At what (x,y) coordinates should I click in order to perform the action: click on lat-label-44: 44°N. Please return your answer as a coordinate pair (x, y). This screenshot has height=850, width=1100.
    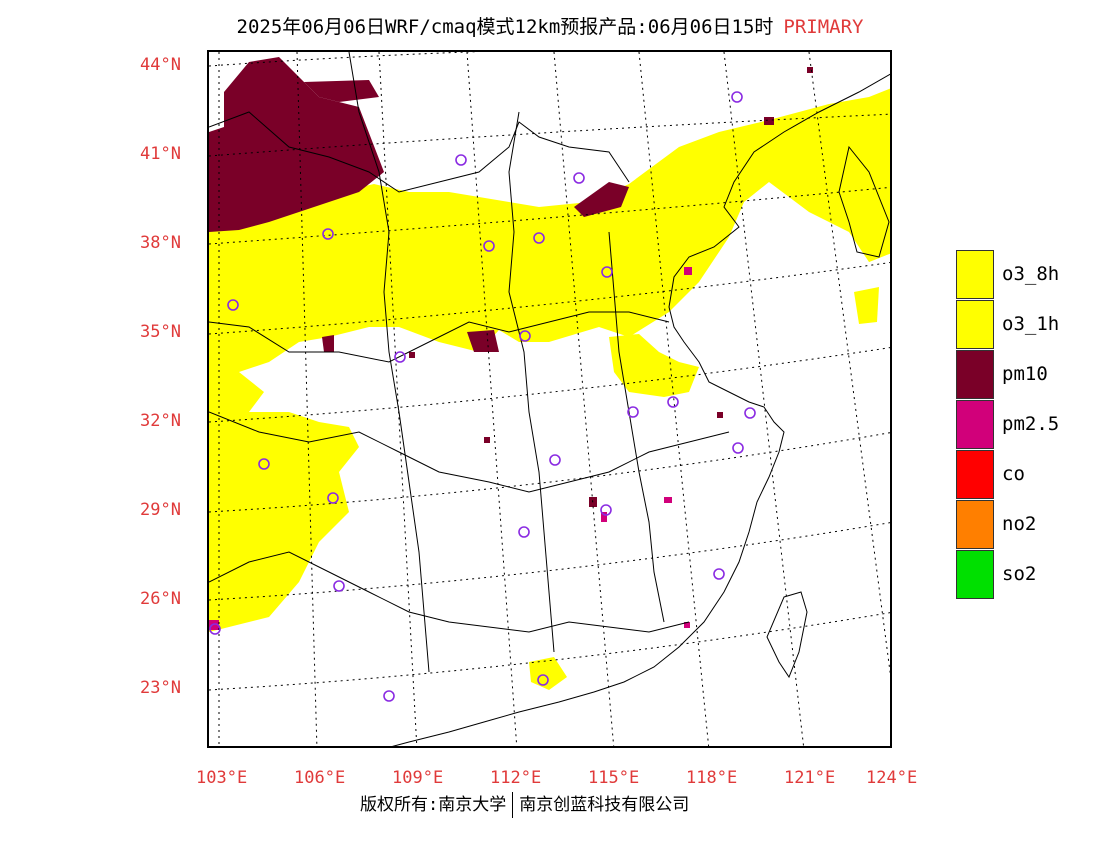
    Looking at the image, I should click on (160, 65).